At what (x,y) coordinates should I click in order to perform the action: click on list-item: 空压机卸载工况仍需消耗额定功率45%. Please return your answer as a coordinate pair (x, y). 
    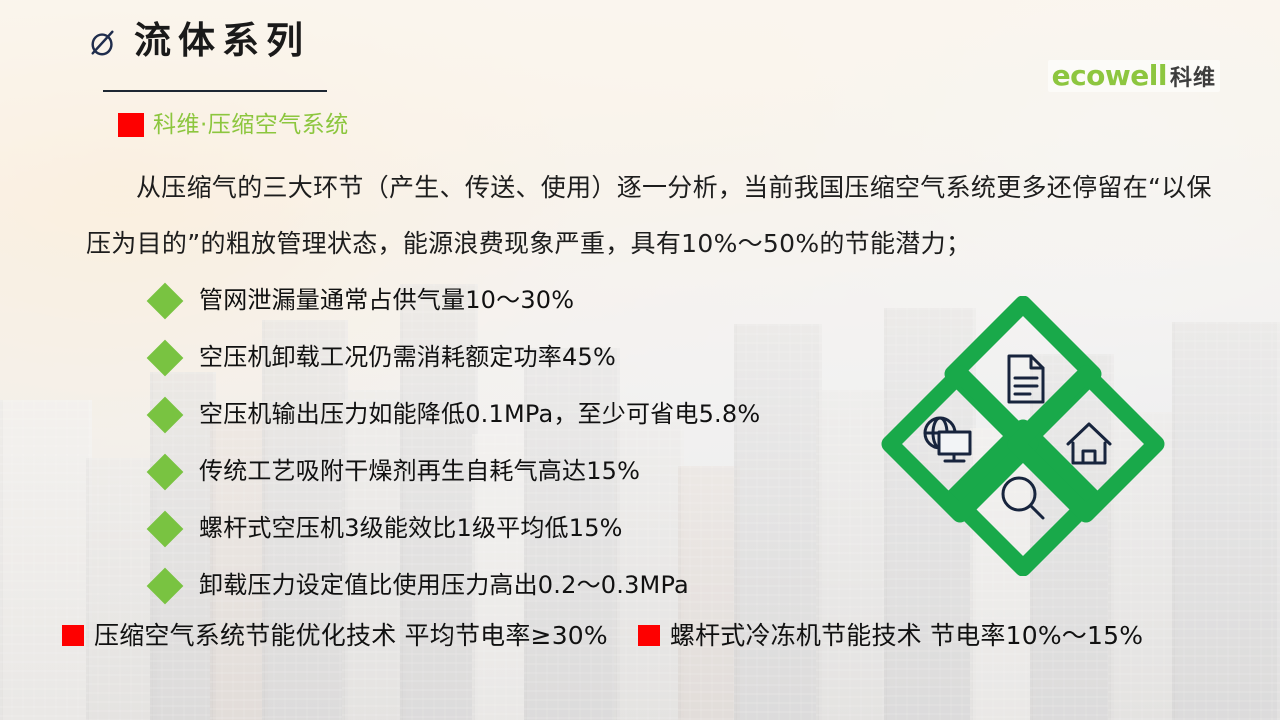
    Looking at the image, I should click on (539, 357).